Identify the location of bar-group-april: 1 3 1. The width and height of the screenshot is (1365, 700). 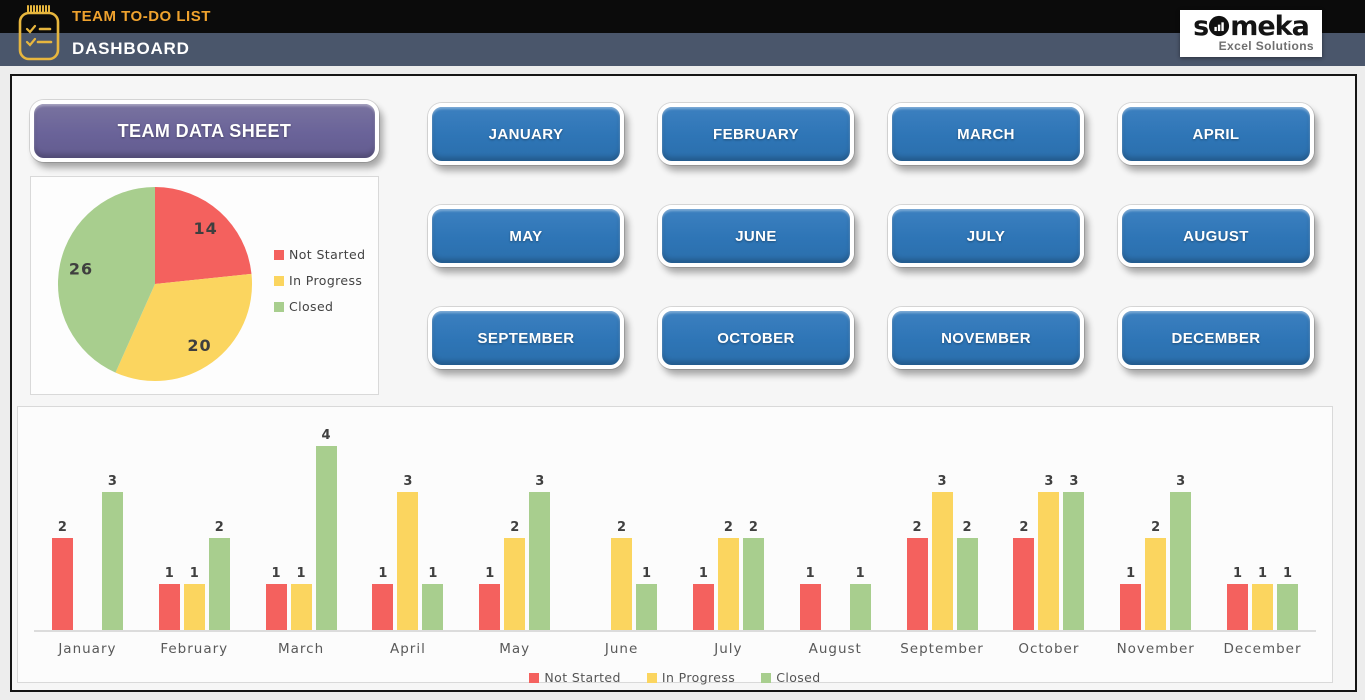
(407, 519).